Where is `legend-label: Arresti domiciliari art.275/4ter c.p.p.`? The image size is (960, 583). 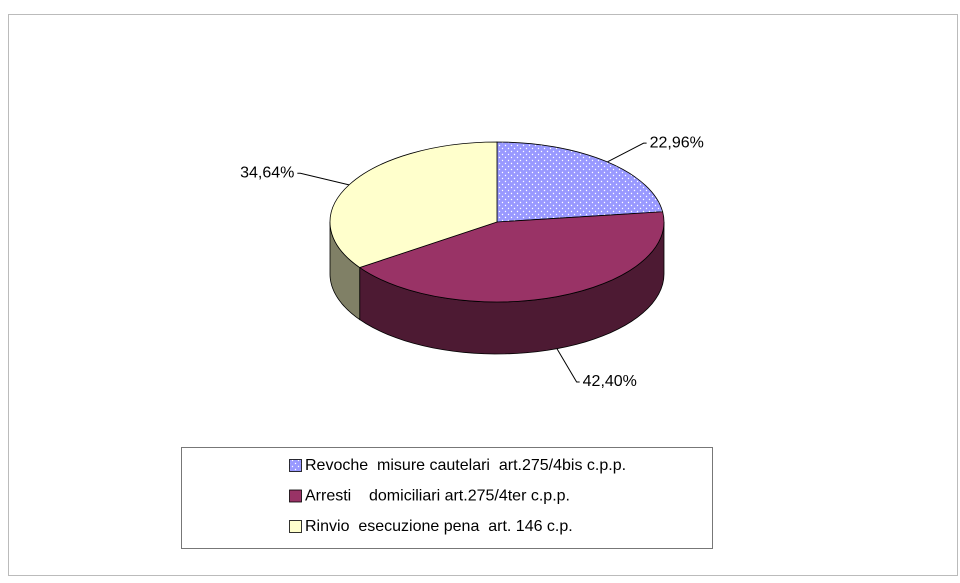
legend-label: Arresti domiciliari art.275/4ter c.p.p. is located at coordinates (437, 496).